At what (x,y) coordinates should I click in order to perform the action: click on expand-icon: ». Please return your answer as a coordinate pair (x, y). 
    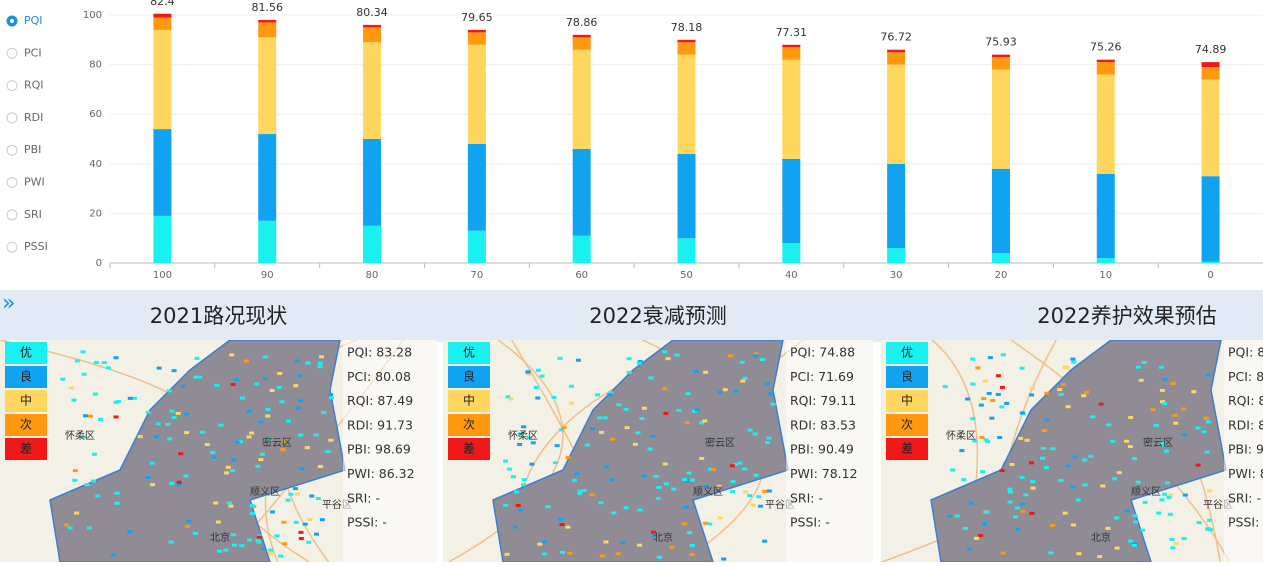
    Looking at the image, I should click on (8, 303).